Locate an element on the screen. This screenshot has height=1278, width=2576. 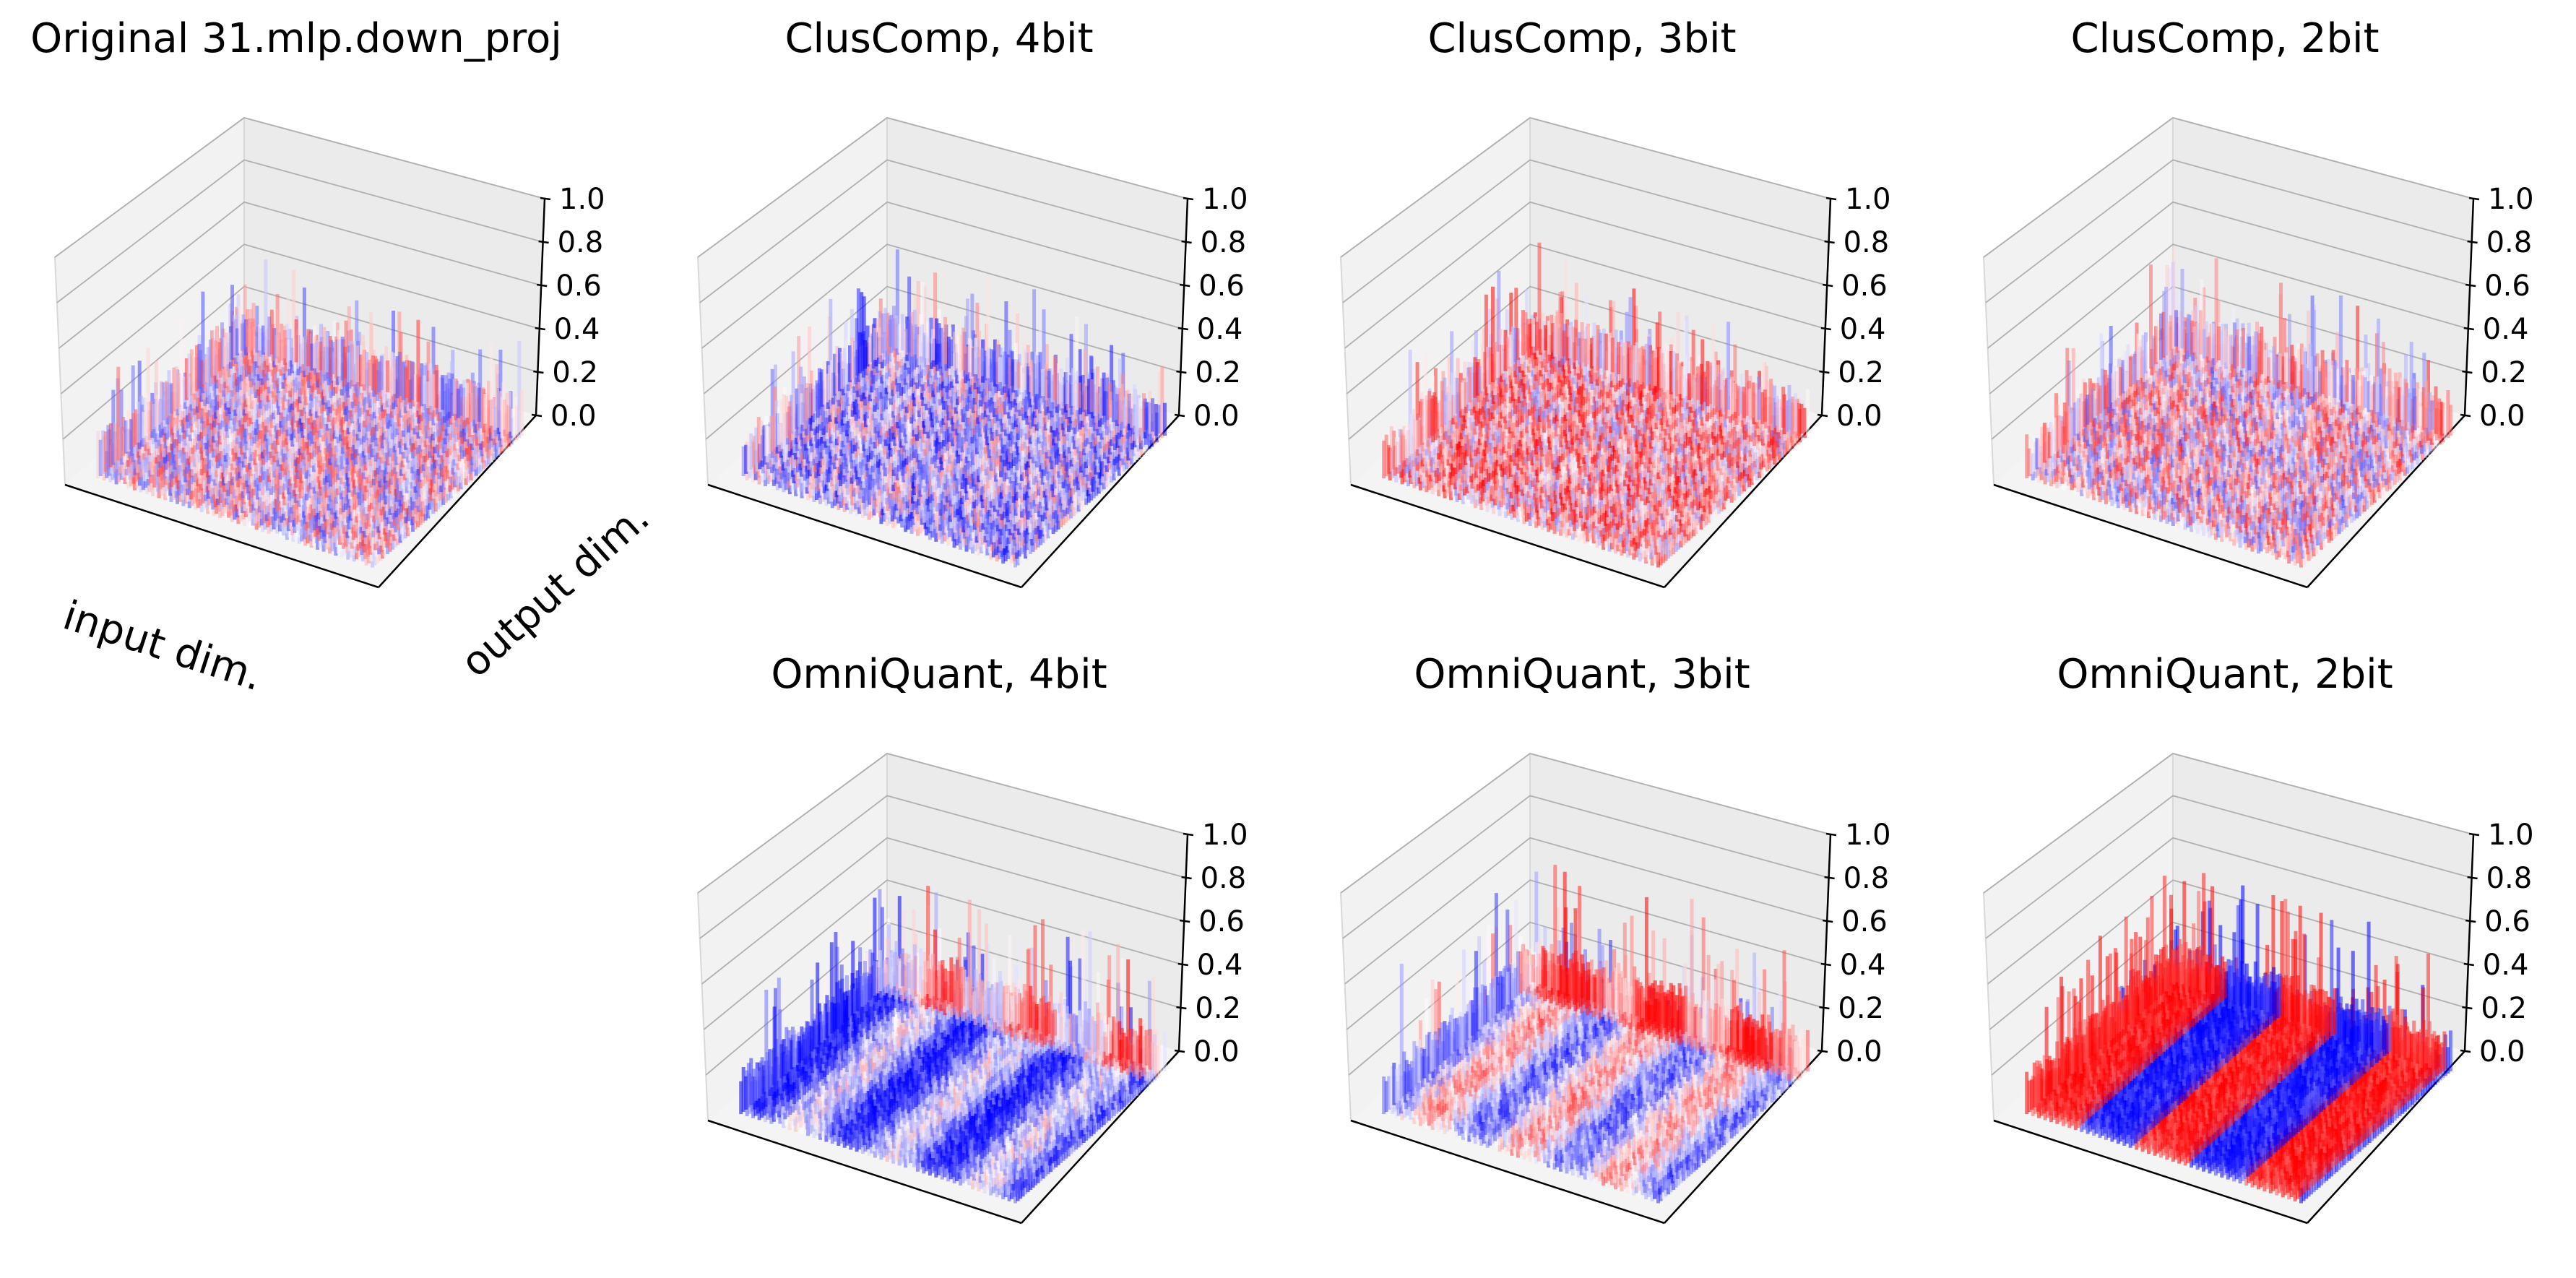
x-axis-label: input dim. is located at coordinates (163, 646).